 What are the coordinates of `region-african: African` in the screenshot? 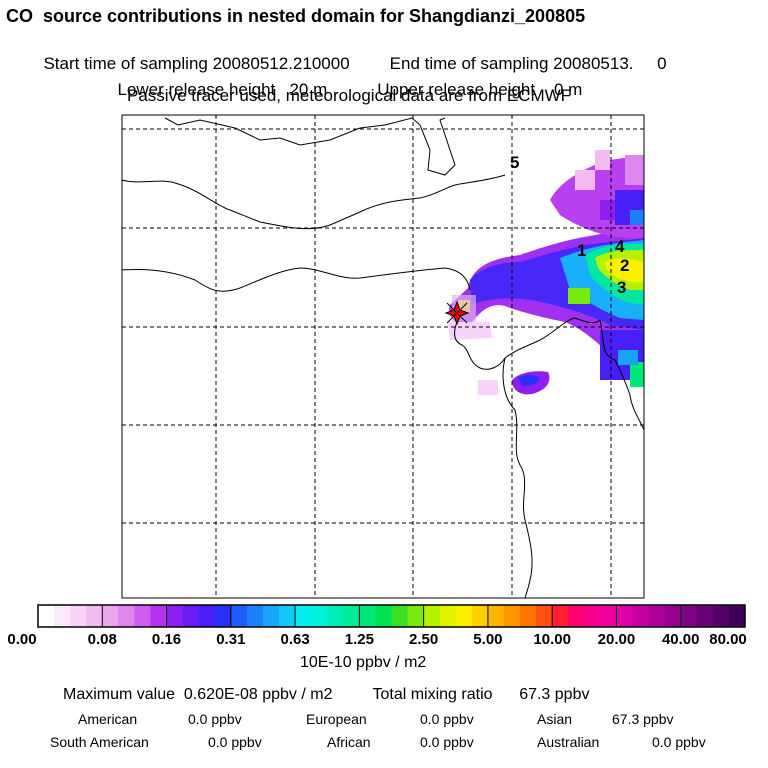 It's located at (349, 742).